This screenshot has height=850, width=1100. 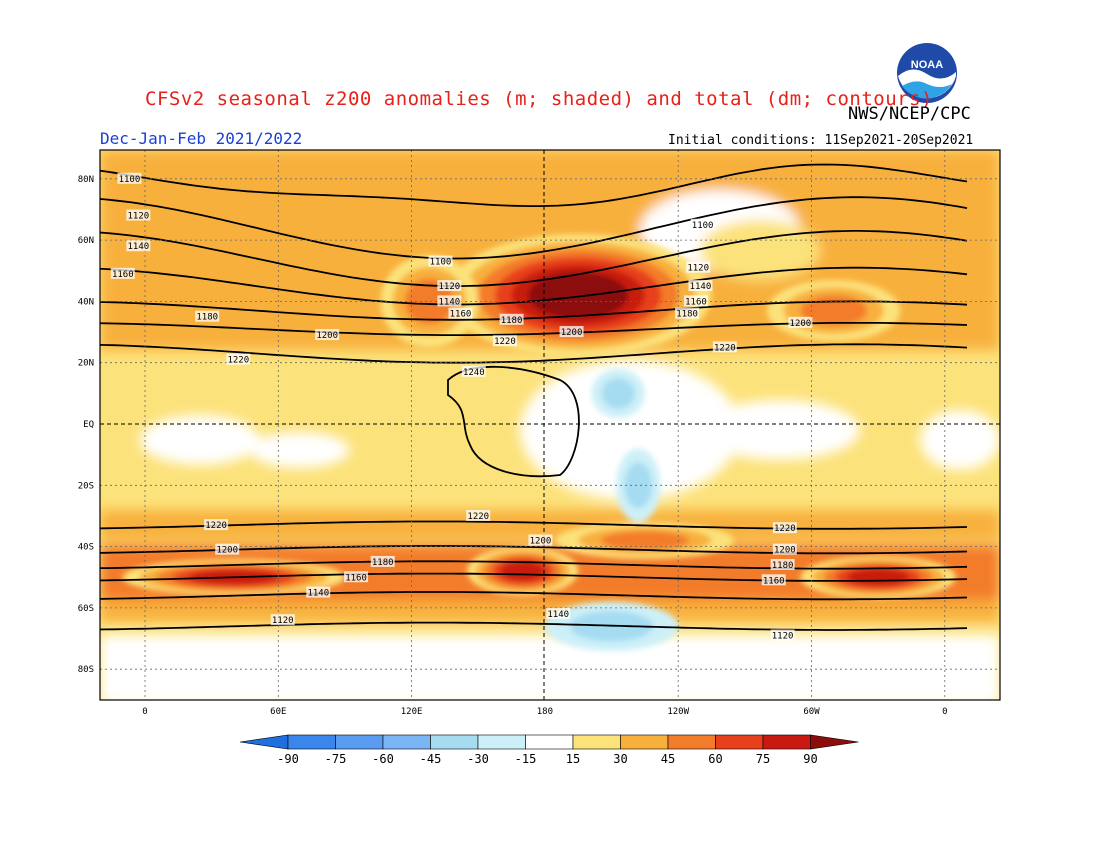 What do you see at coordinates (668, 759) in the screenshot?
I see `colorbar-label: 45` at bounding box center [668, 759].